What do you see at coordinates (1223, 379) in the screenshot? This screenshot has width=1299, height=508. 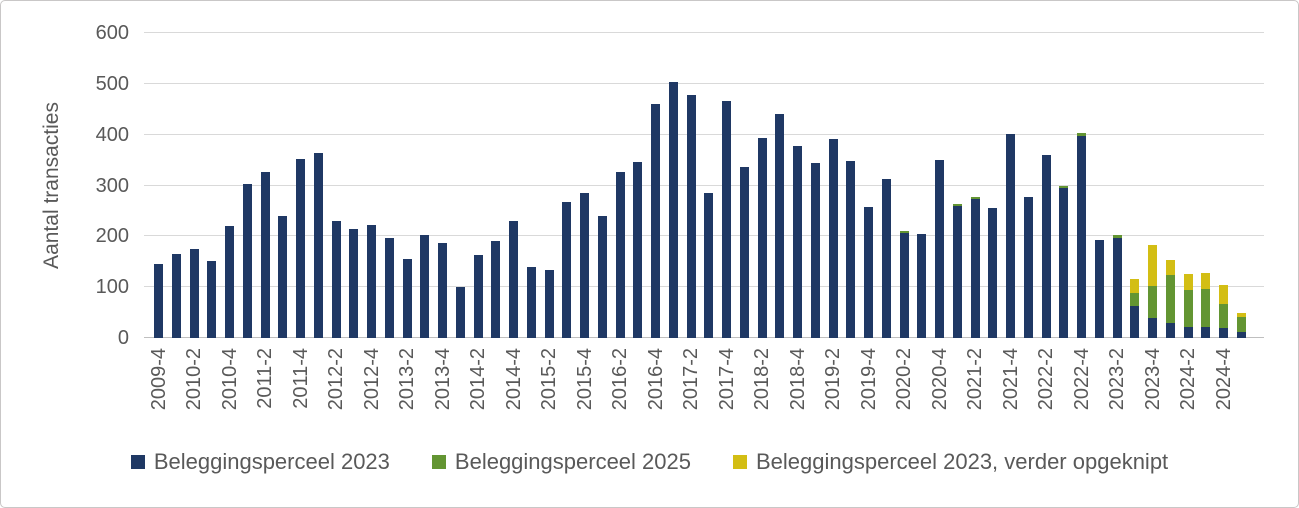 I see `x-axis-tick-label: 2024-4` at bounding box center [1223, 379].